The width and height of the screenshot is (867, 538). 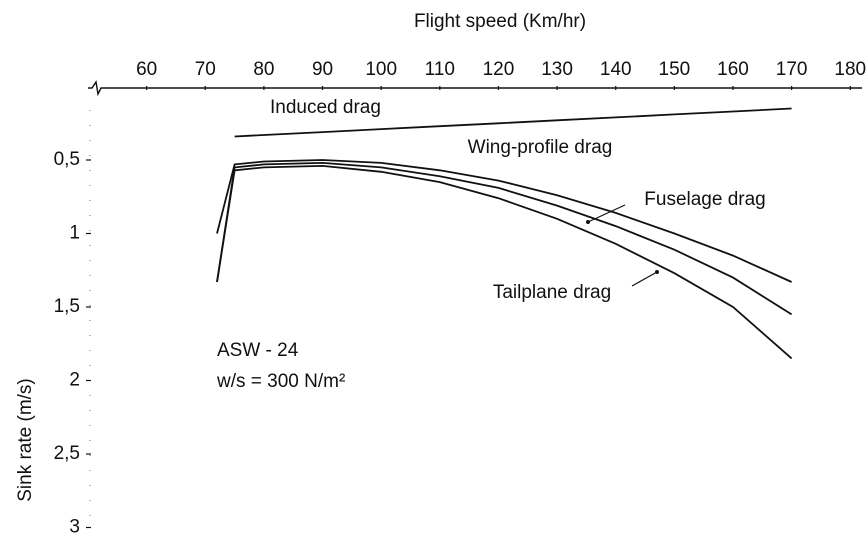 What do you see at coordinates (67, 453) in the screenshot?
I see `y-tick-label: 2,5` at bounding box center [67, 453].